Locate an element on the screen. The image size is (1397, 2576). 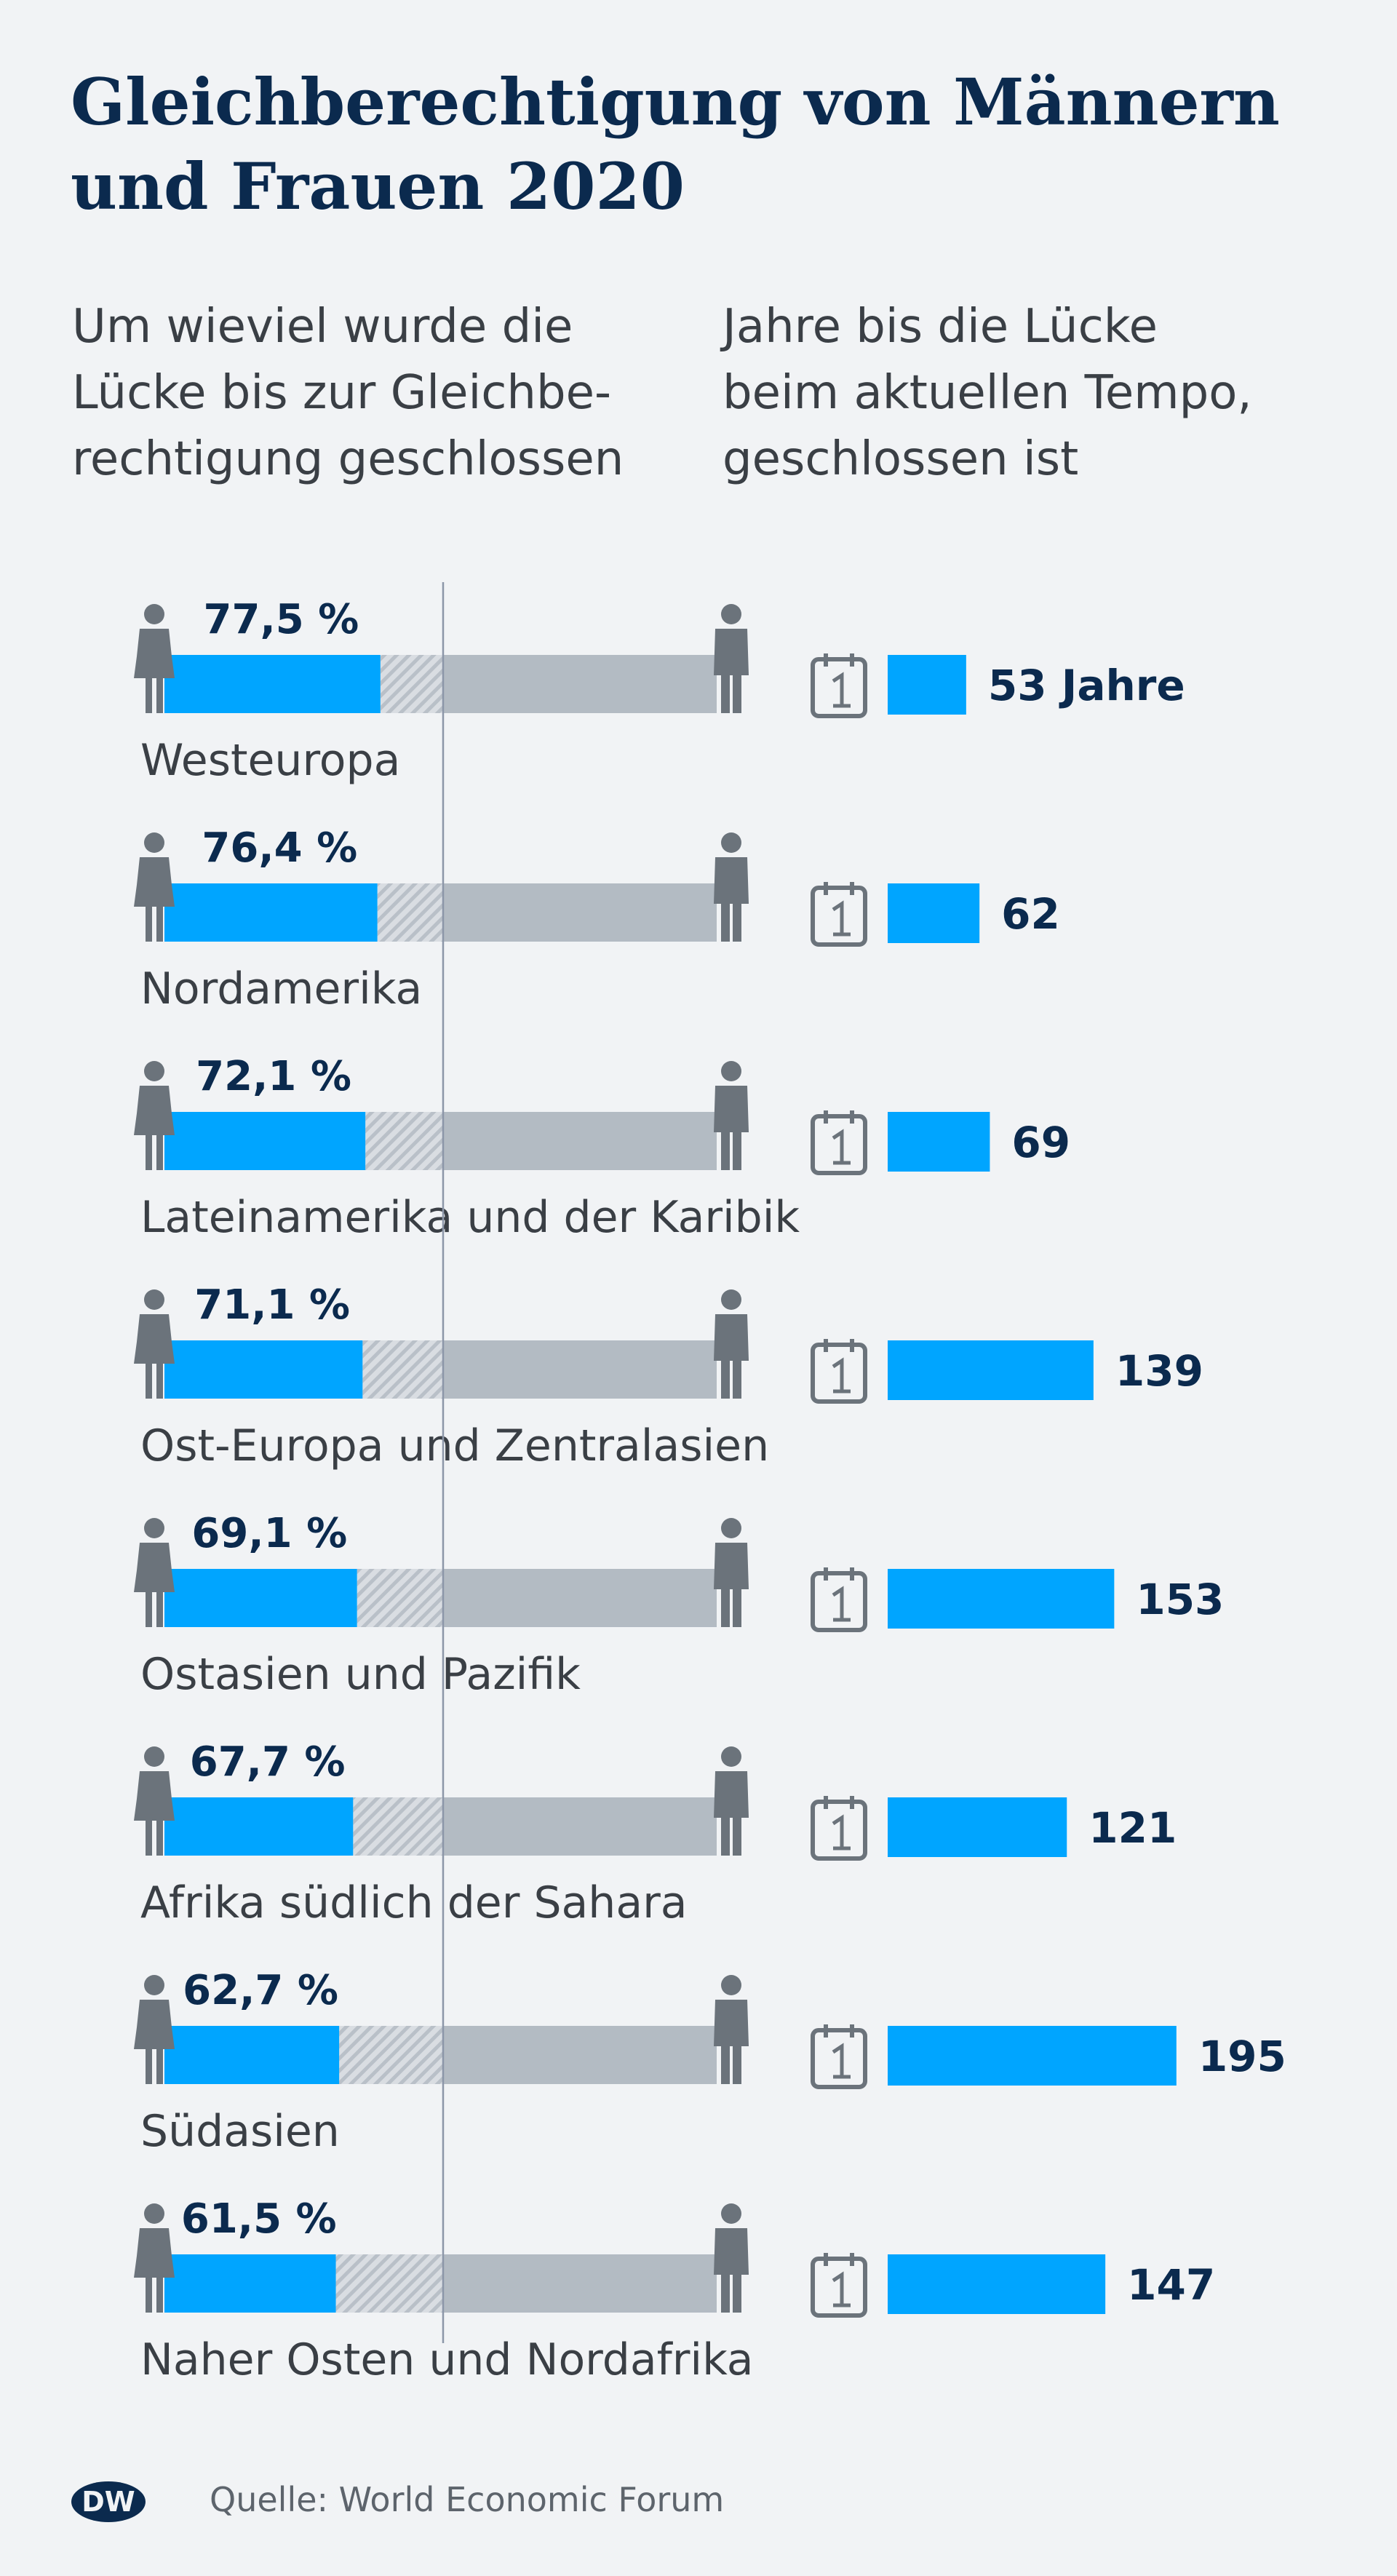
years-label: 69 is located at coordinates (1041, 1142).